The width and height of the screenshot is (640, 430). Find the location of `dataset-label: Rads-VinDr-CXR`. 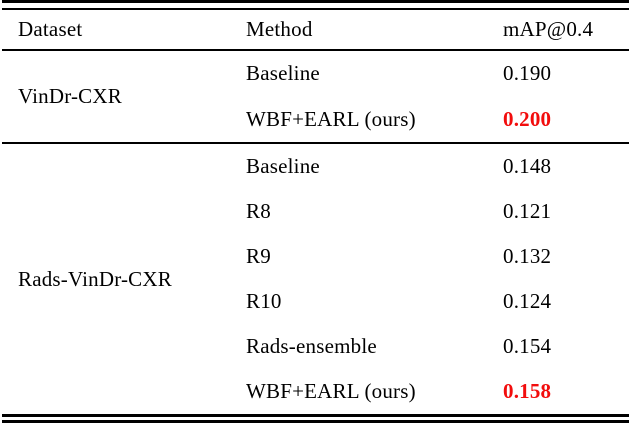

dataset-label: Rads-VinDr-CXR is located at coordinates (95, 278).